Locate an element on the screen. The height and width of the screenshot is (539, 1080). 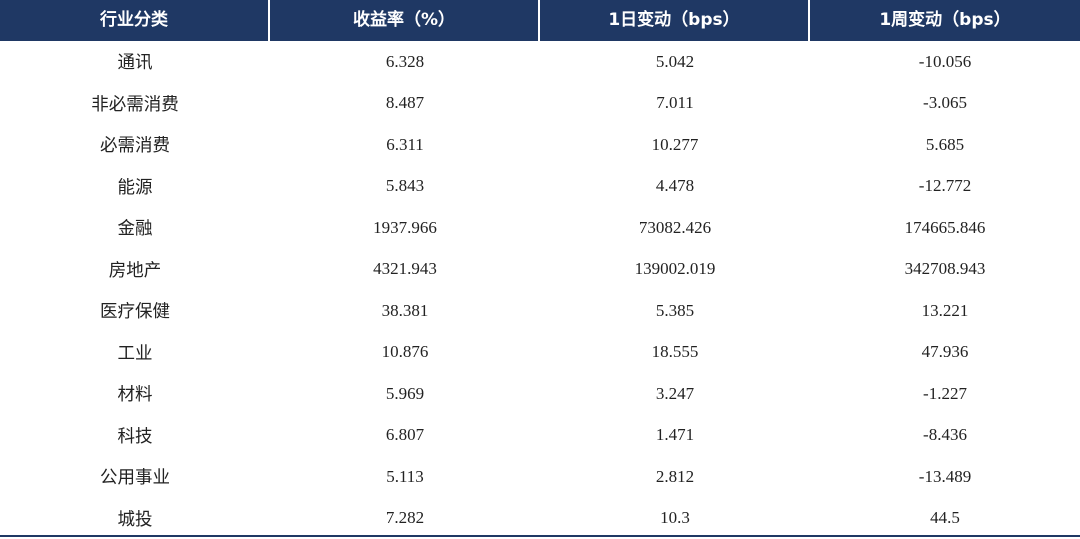
cell-yield: 4321.943 is located at coordinates (405, 269).